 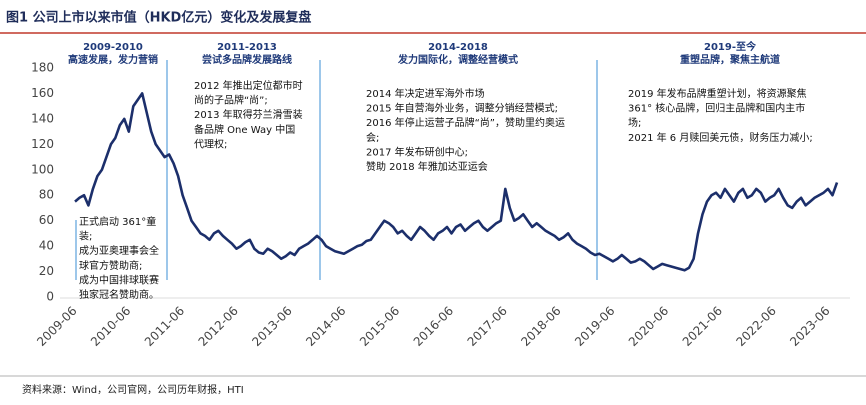 I want to click on y-tick-label: 80, so click(x=46, y=195).